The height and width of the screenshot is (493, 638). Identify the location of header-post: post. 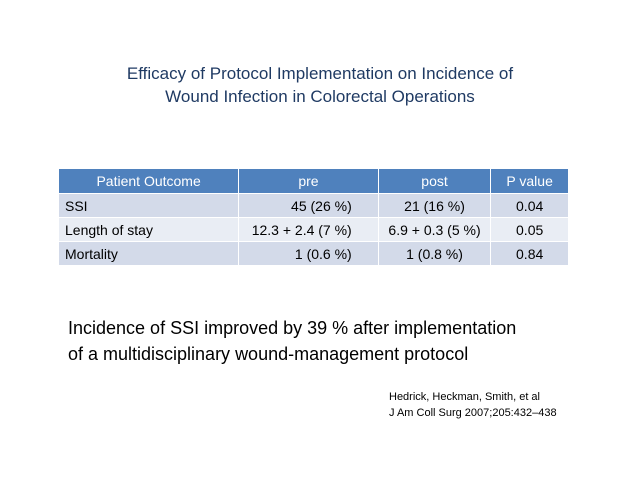
(434, 181).